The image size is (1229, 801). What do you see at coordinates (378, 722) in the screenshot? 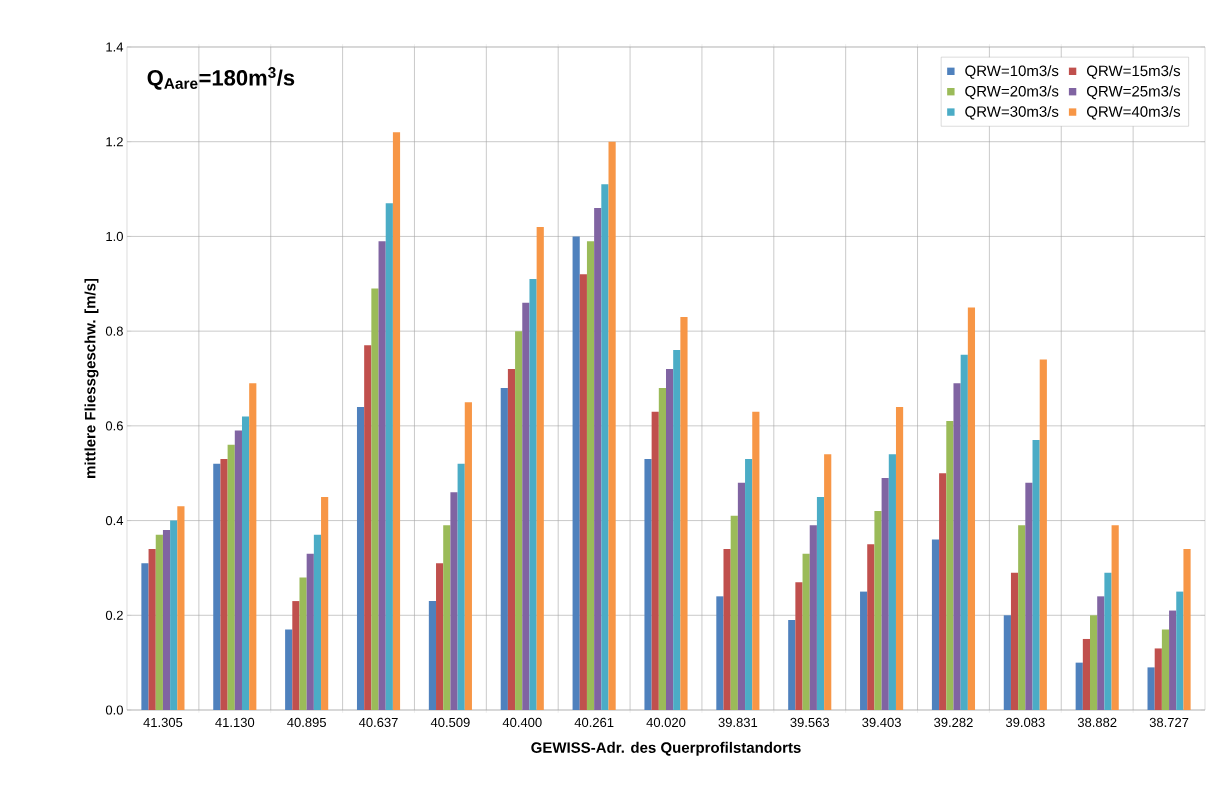
I see `x-tick-label: 40.637` at bounding box center [378, 722].